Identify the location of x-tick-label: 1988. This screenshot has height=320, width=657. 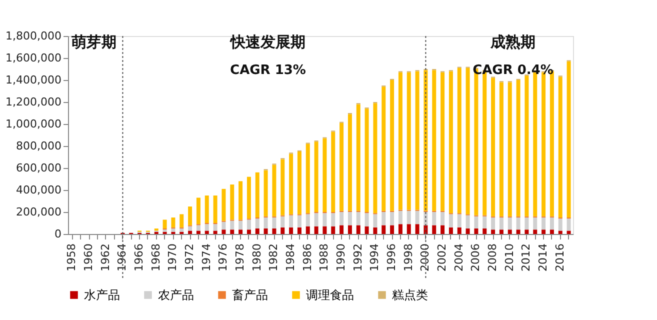
(324, 258).